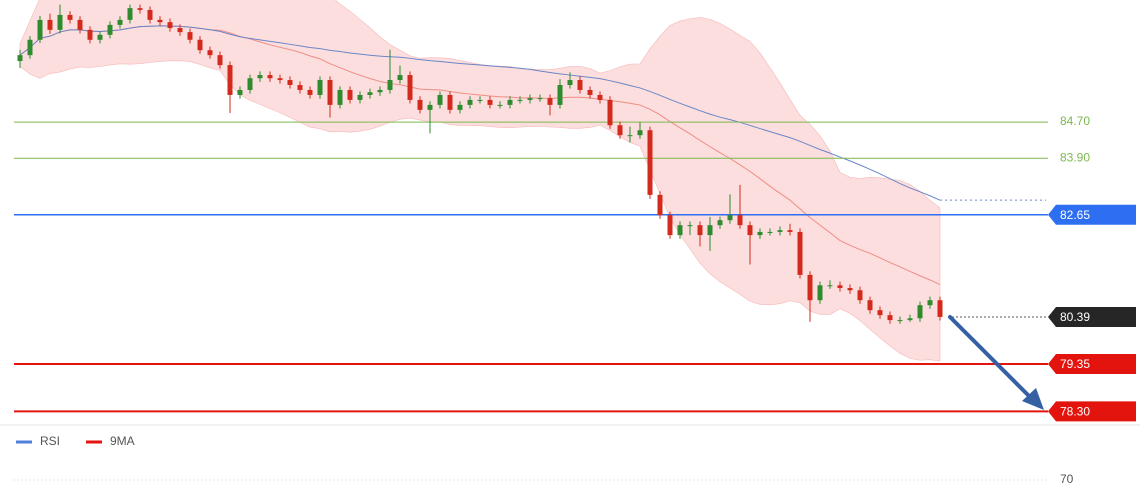 This screenshot has width=1140, height=500. I want to click on indicator-panel: RSI 9MA 70, so click(544, 460).